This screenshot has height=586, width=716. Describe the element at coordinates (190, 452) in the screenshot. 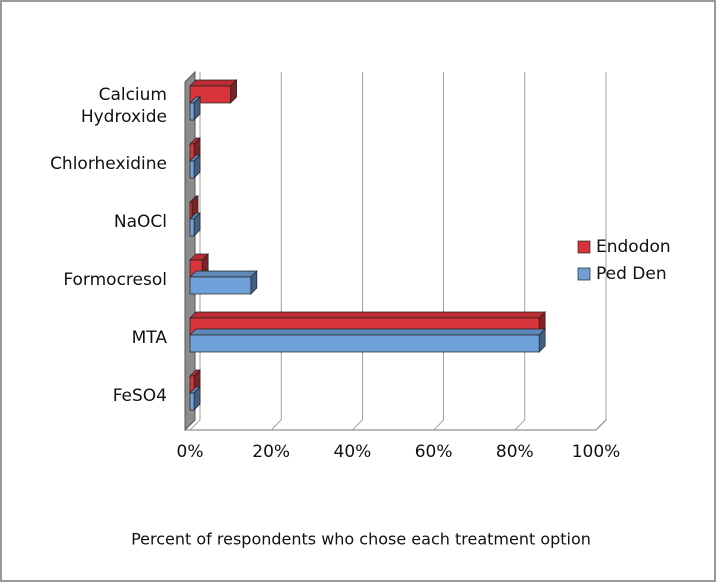

I see `x-tick-label: 0%` at that location.